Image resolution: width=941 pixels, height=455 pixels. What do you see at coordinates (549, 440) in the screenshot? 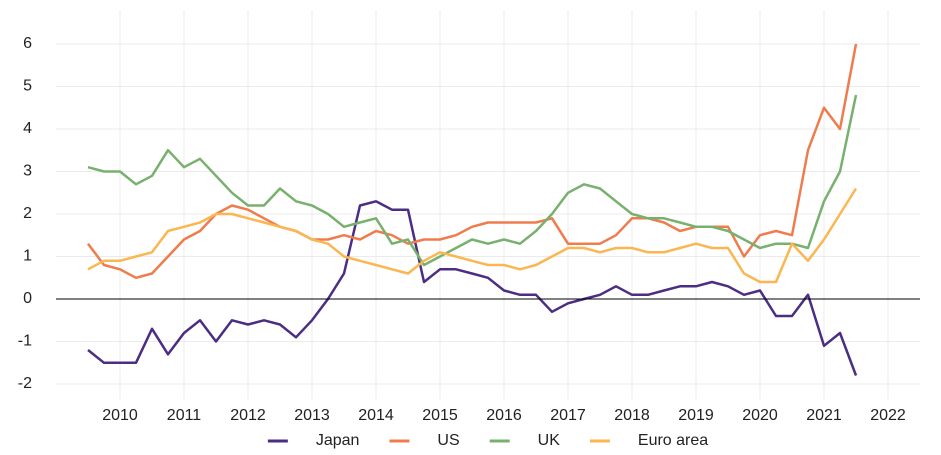
I see `legend-label: UK` at bounding box center [549, 440].